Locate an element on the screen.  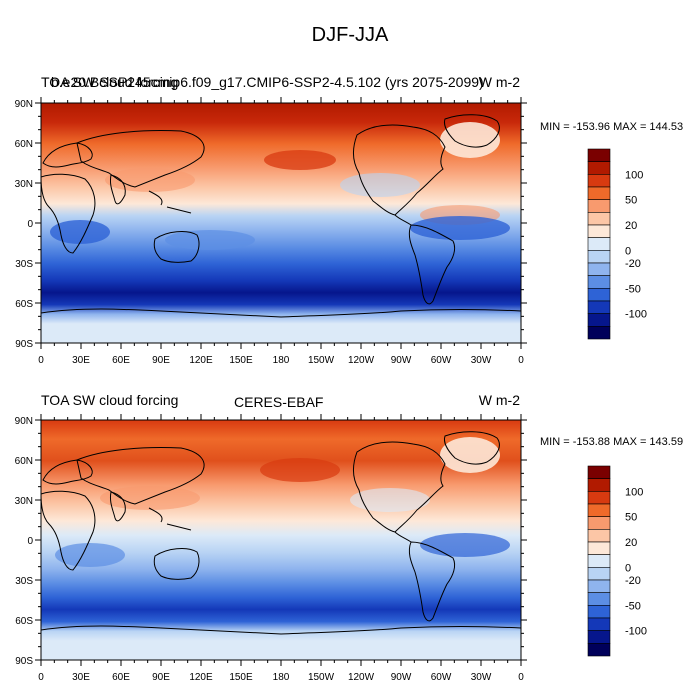
panel2-xtick-label: 60W is located at coordinates (441, 677).